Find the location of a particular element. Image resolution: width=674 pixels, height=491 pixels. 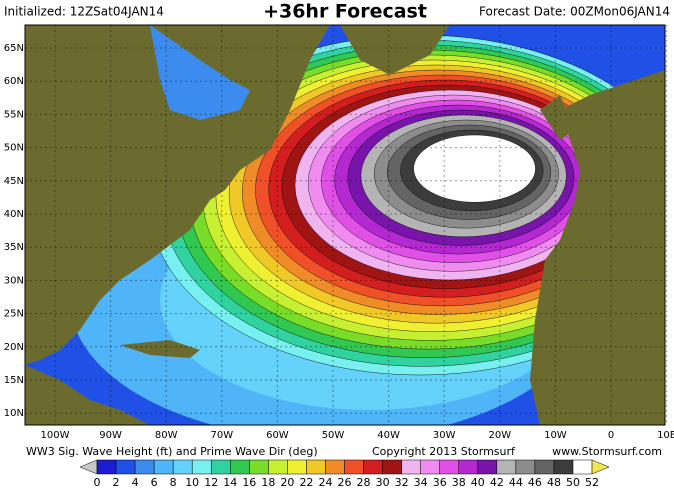

colorbar-label: 18 is located at coordinates (268, 482).